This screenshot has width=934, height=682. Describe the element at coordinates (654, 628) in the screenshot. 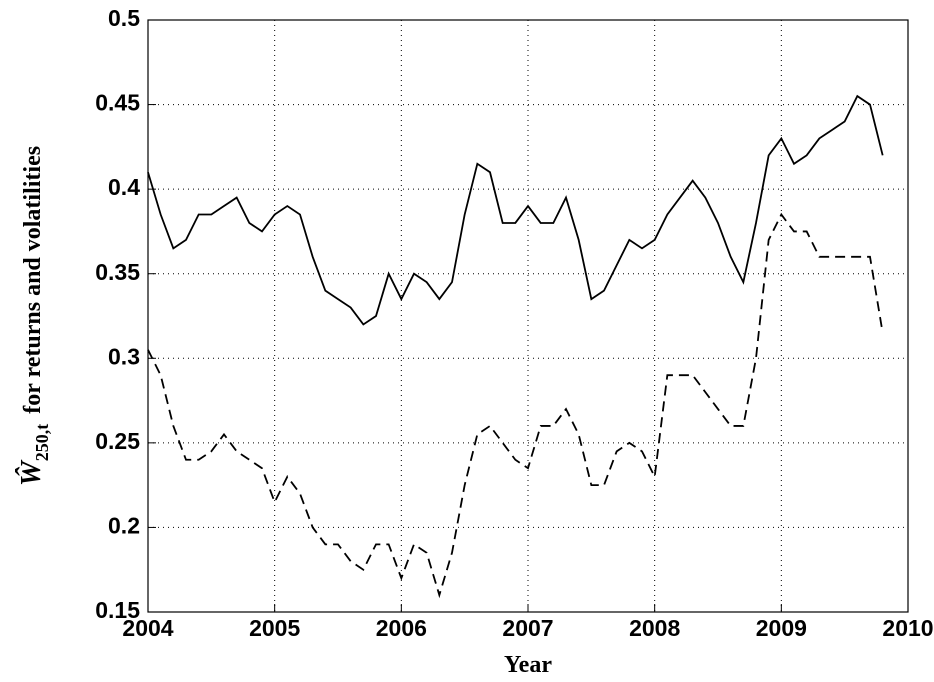

I see `x-tick-label: 2008` at that location.